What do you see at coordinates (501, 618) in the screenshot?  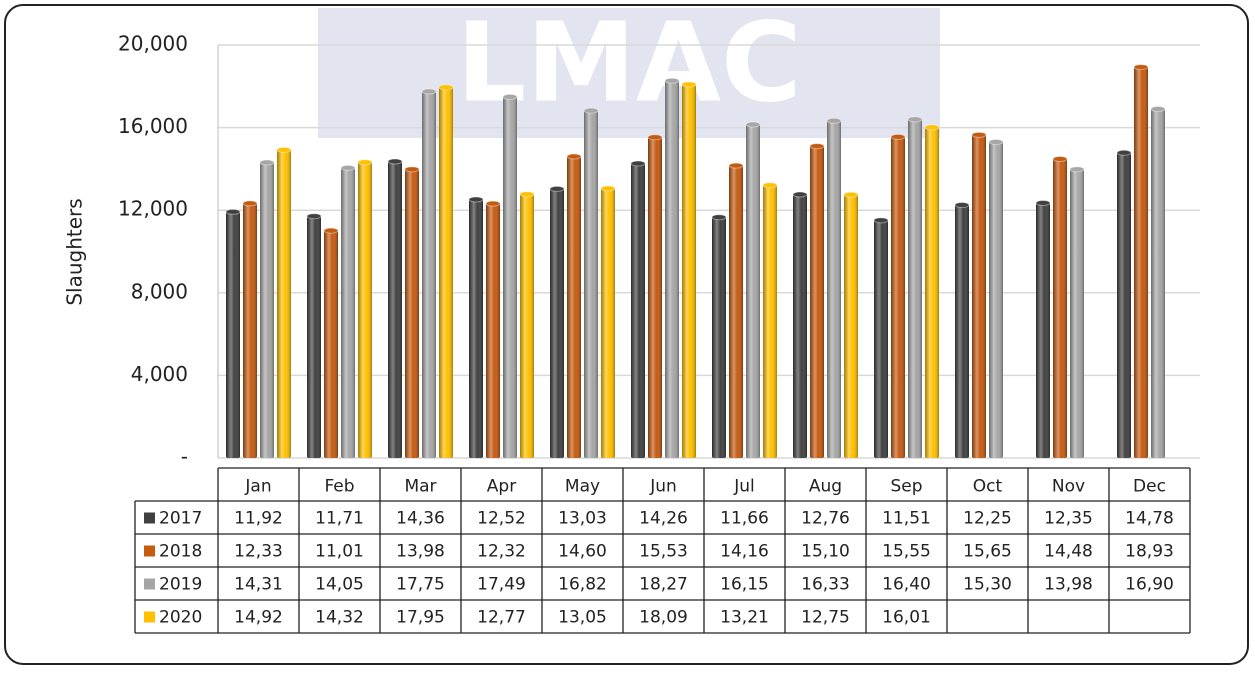 I see `table-cell: 12,77` at bounding box center [501, 618].